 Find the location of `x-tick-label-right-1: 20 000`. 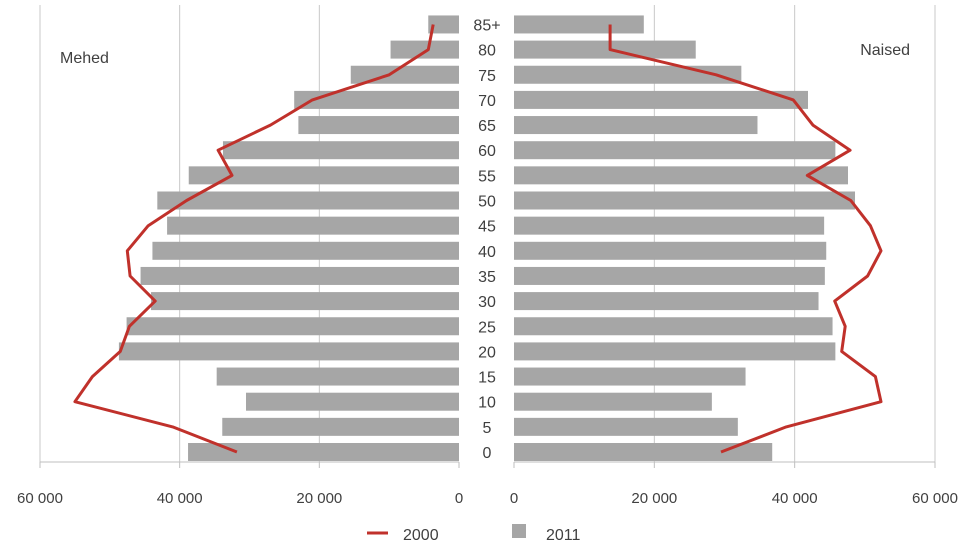

x-tick-label-right-1: 20 000 is located at coordinates (654, 498).